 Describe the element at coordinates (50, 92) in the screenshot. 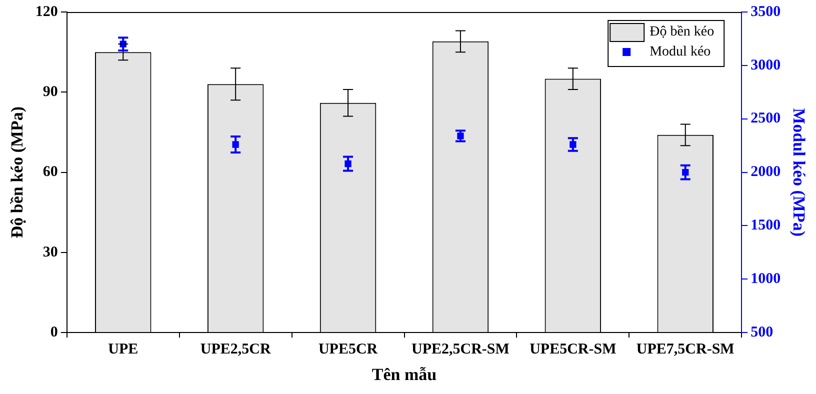

I see `y-tick-label: 90` at that location.